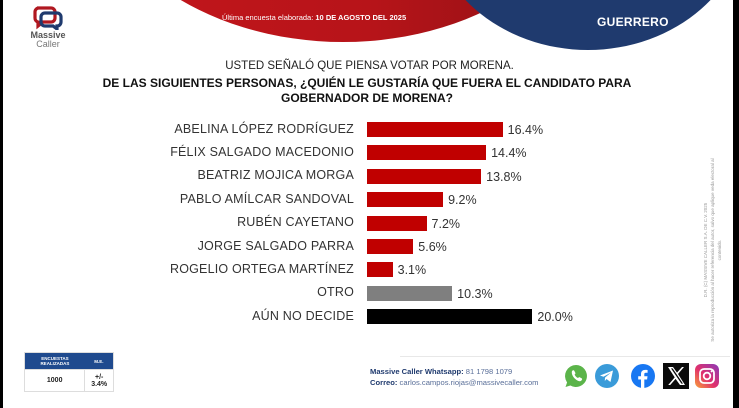 The height and width of the screenshot is (408, 739). What do you see at coordinates (576, 376) in the screenshot?
I see `whatsapp-icon` at bounding box center [576, 376].